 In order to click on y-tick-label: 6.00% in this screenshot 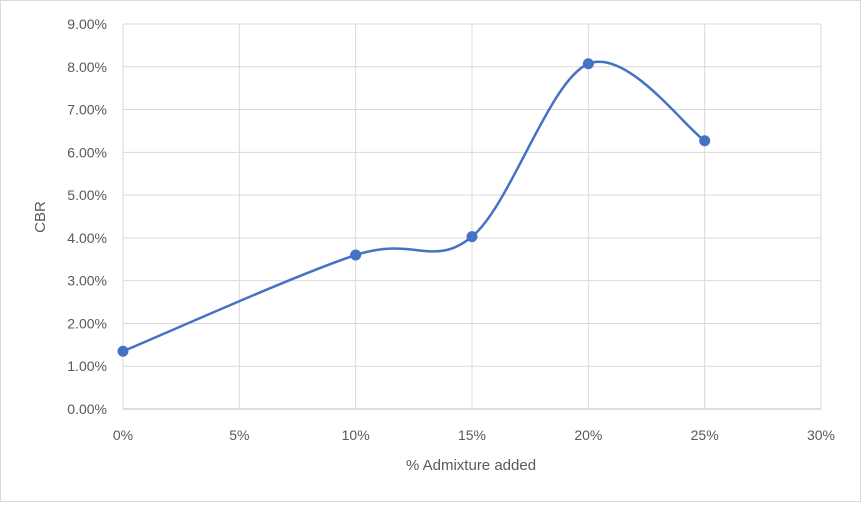, I will do `click(87, 152)`.